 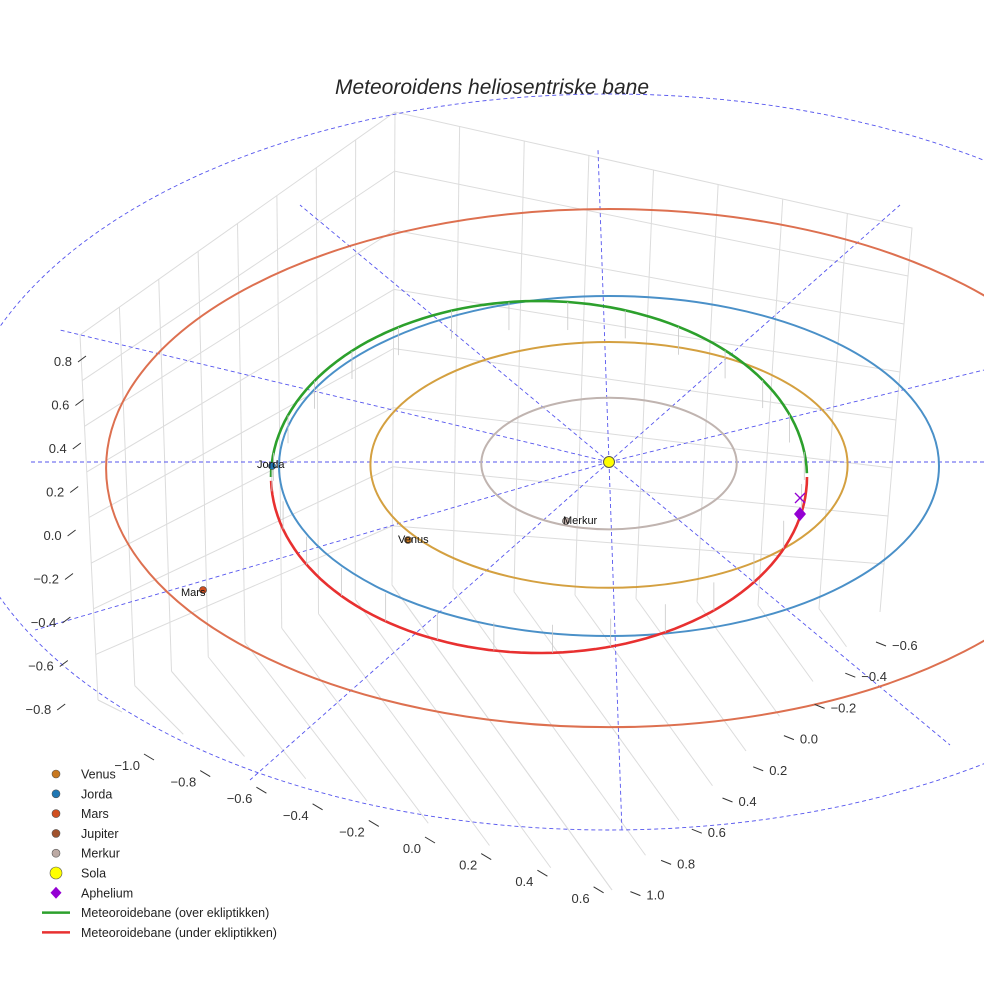 What do you see at coordinates (203, 590) in the screenshot?
I see `planet-marker-mars` at bounding box center [203, 590].